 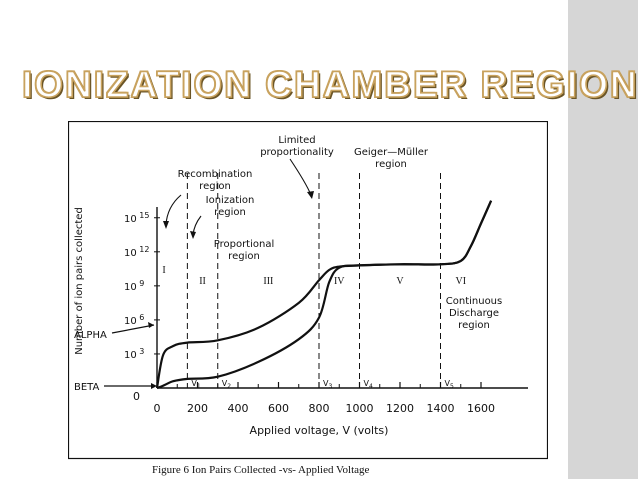 What do you see at coordinates (238, 408) in the screenshot?
I see `x-tick-label: 400` at bounding box center [238, 408].